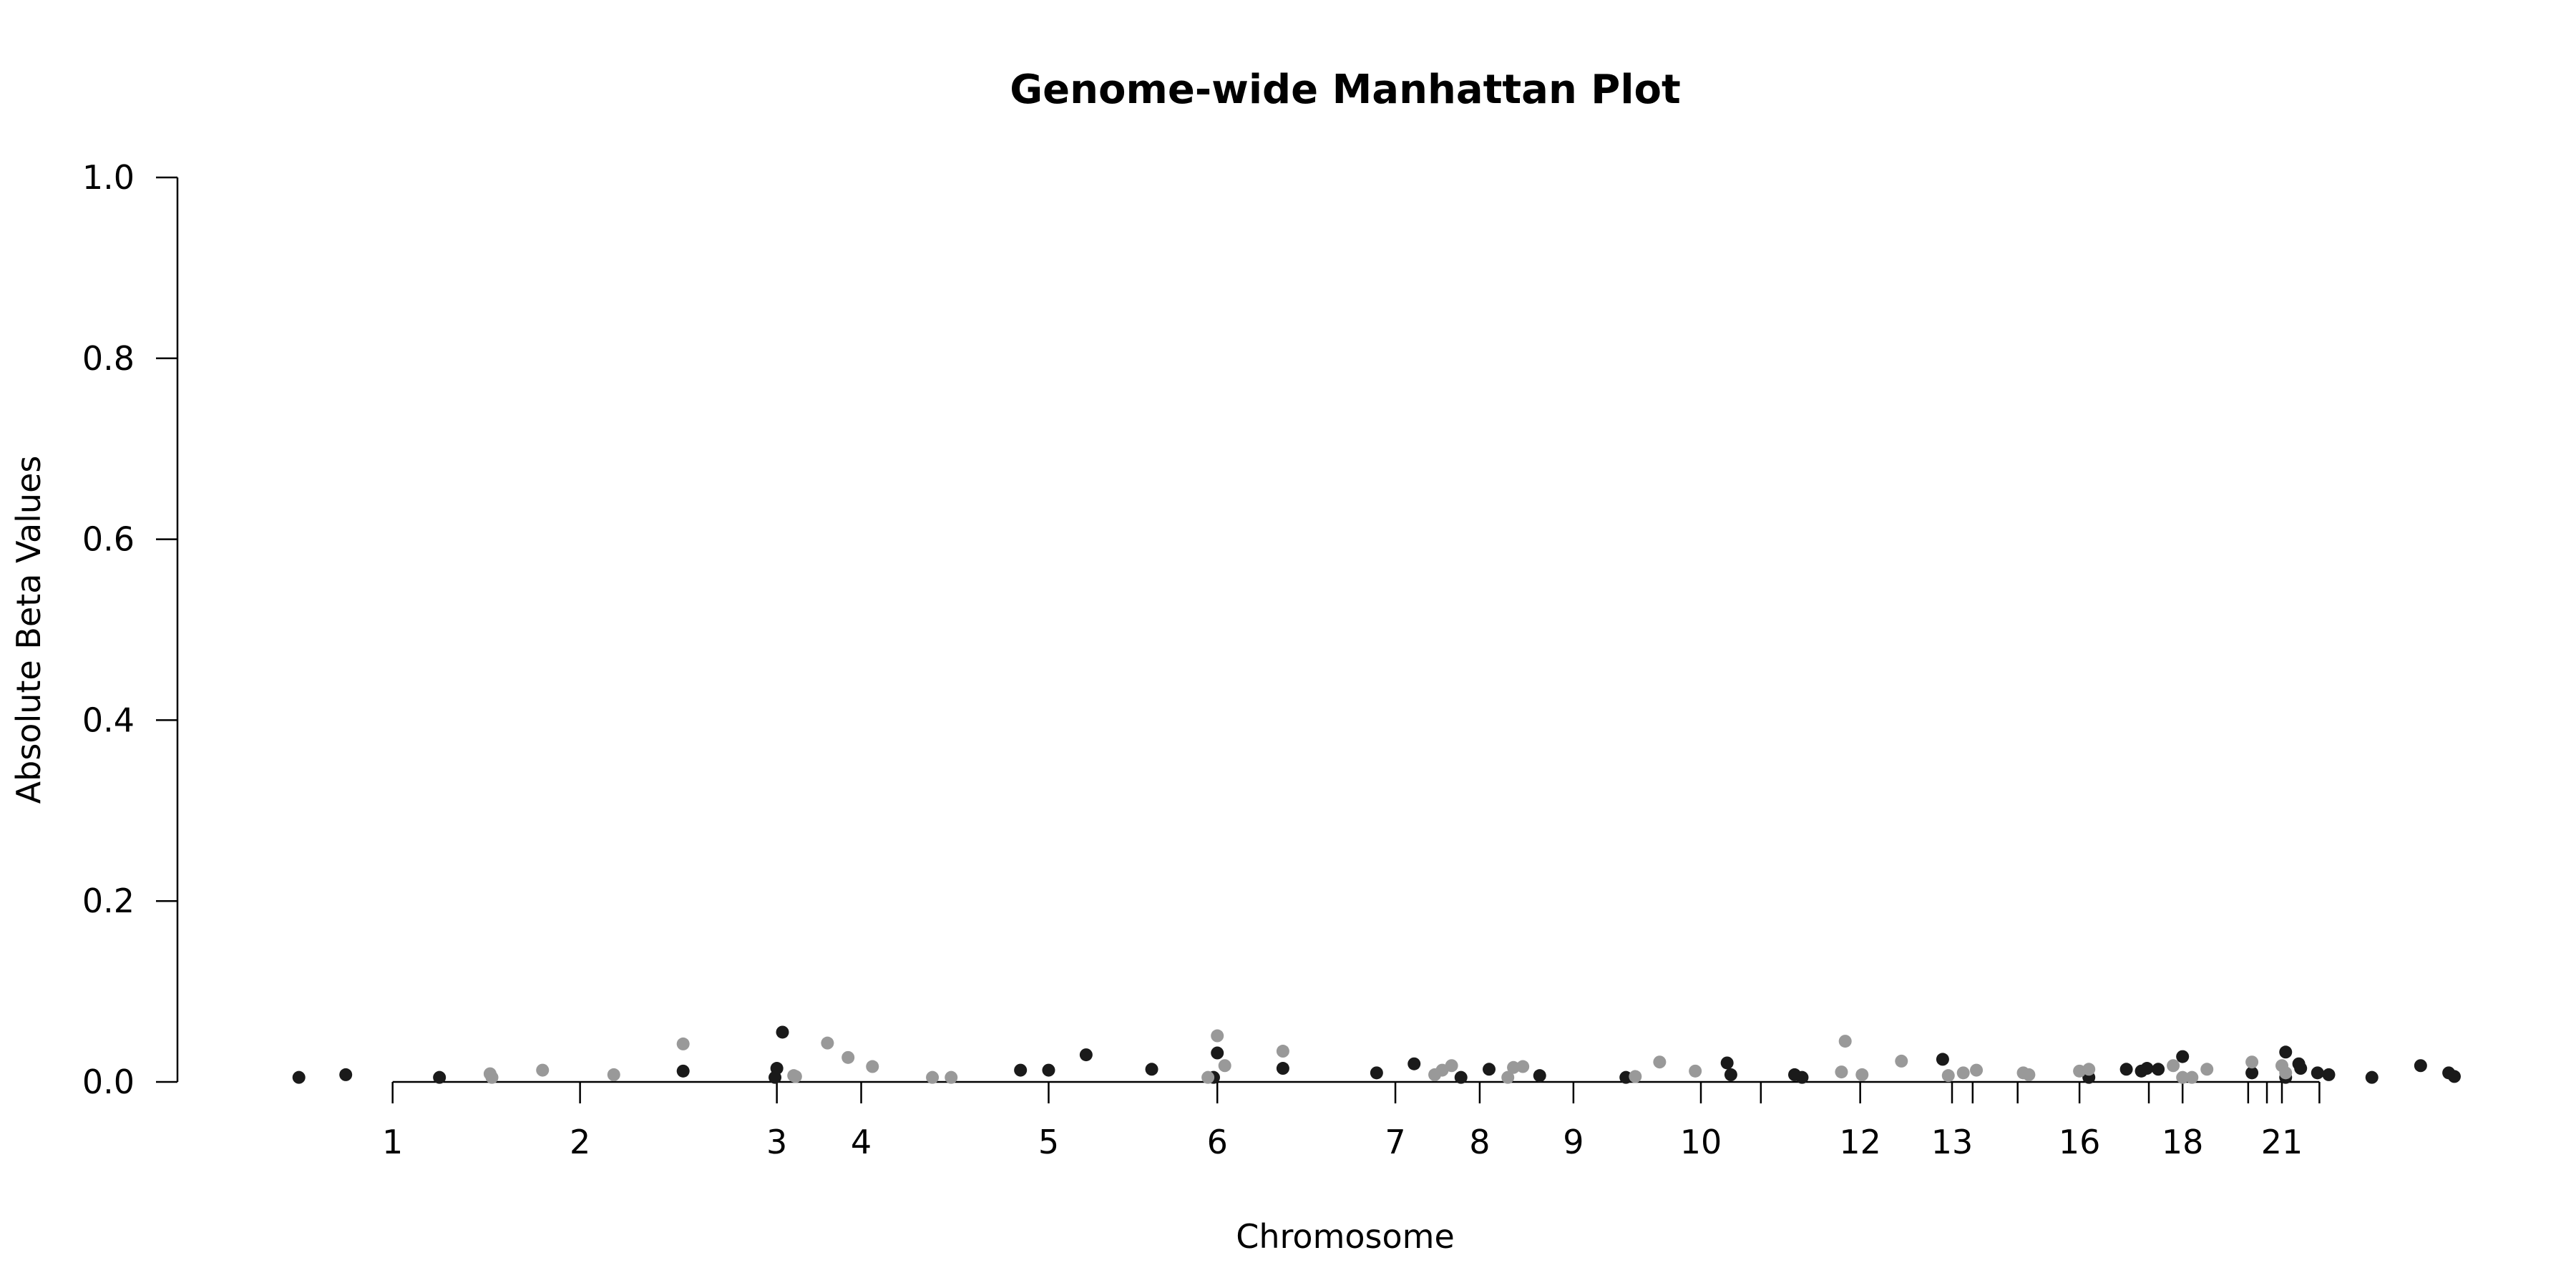  Describe the element at coordinates (1860, 1142) in the screenshot. I see `x-tick-label: 12` at that location.